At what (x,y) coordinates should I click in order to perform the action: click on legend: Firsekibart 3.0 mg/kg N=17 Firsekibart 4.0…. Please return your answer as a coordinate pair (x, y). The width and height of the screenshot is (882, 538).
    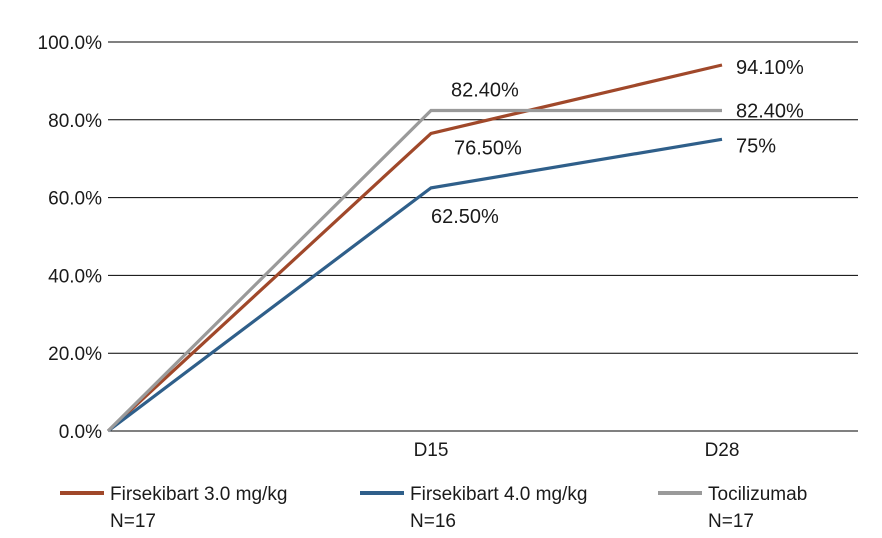
    Looking at the image, I should click on (433, 508).